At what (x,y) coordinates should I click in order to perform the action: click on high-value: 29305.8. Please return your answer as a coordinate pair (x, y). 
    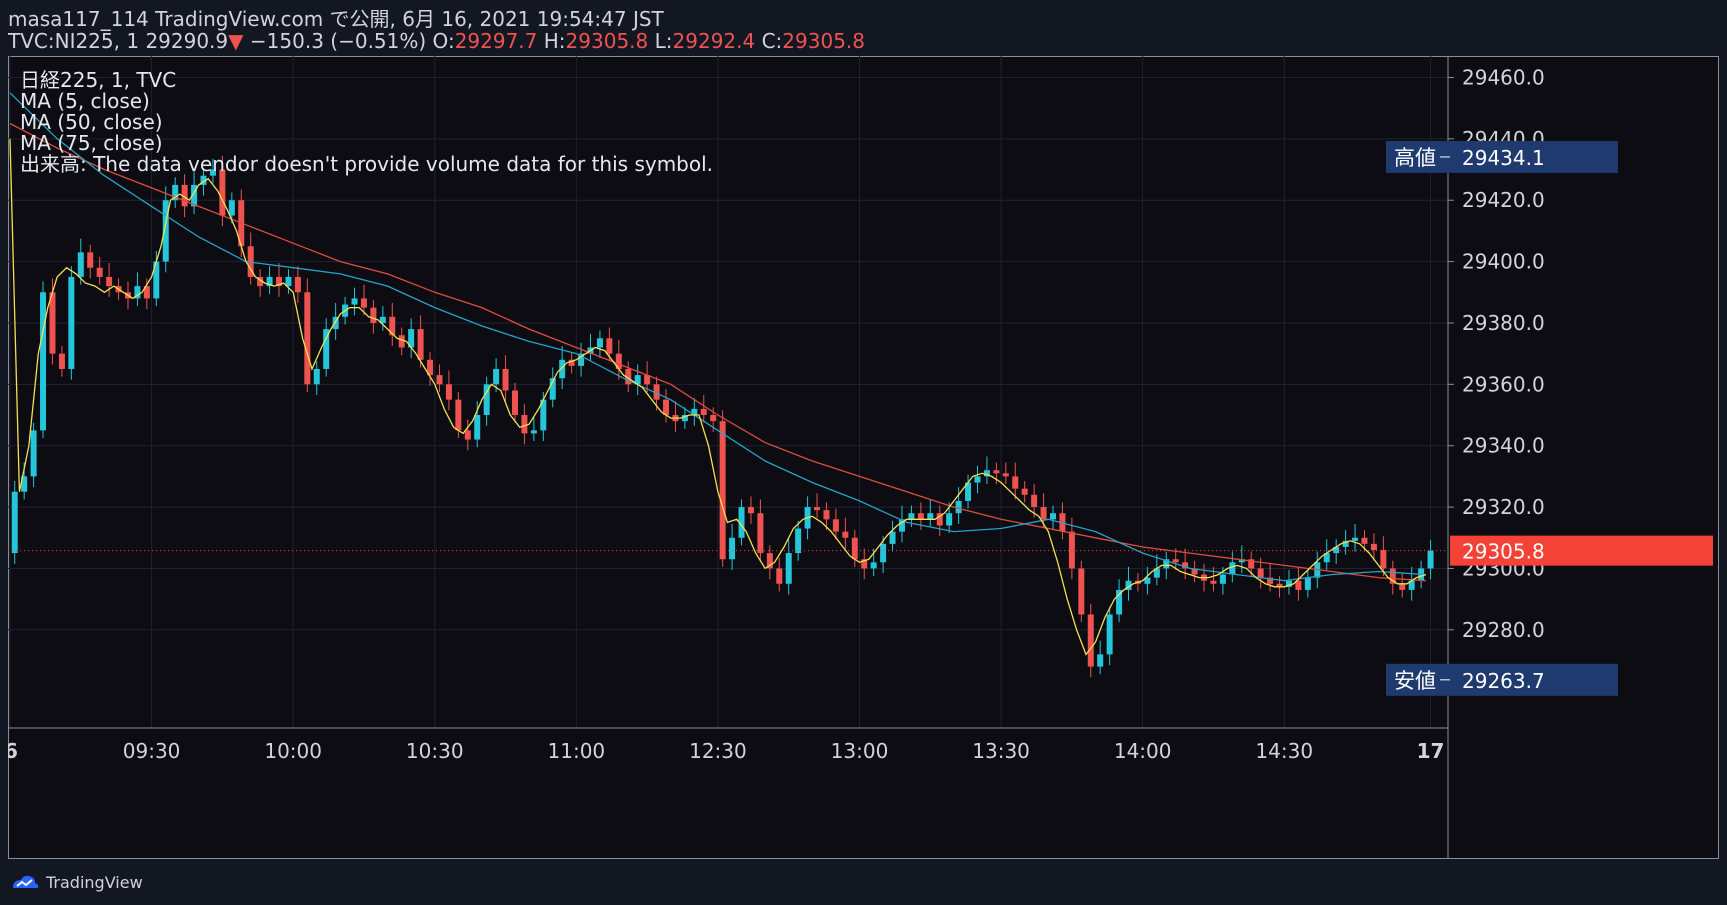
    Looking at the image, I should click on (607, 41).